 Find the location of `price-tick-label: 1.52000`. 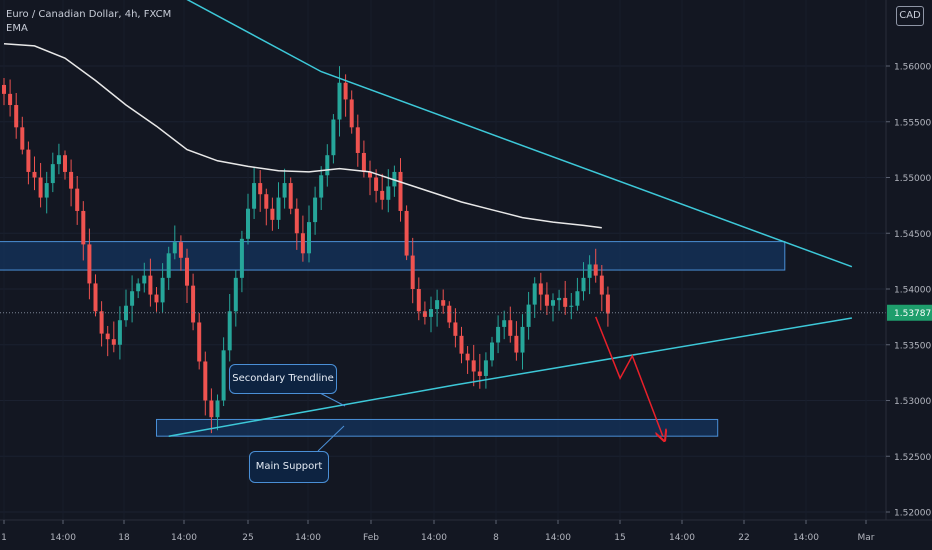

price-tick-label: 1.52000 is located at coordinates (912, 514).